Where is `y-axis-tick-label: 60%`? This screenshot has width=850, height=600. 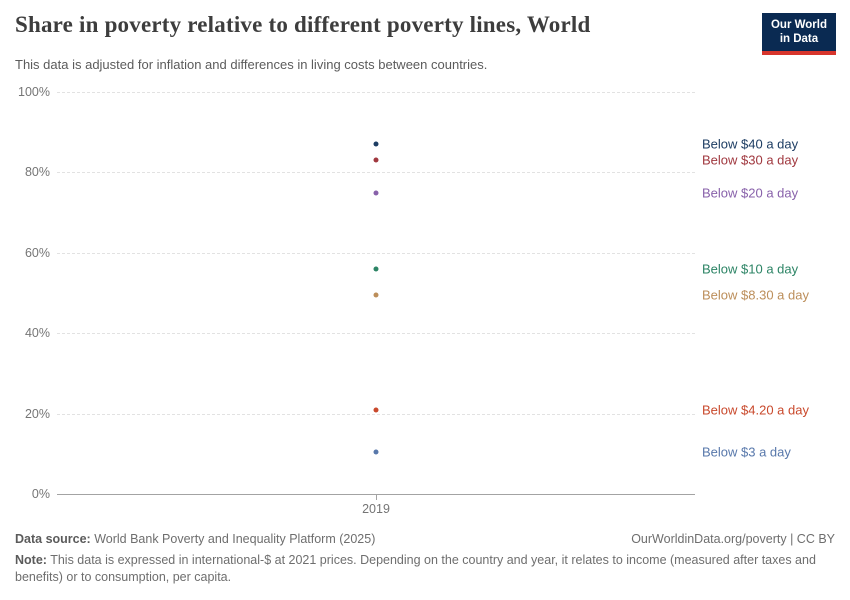 y-axis-tick-label: 60% is located at coordinates (37, 252).